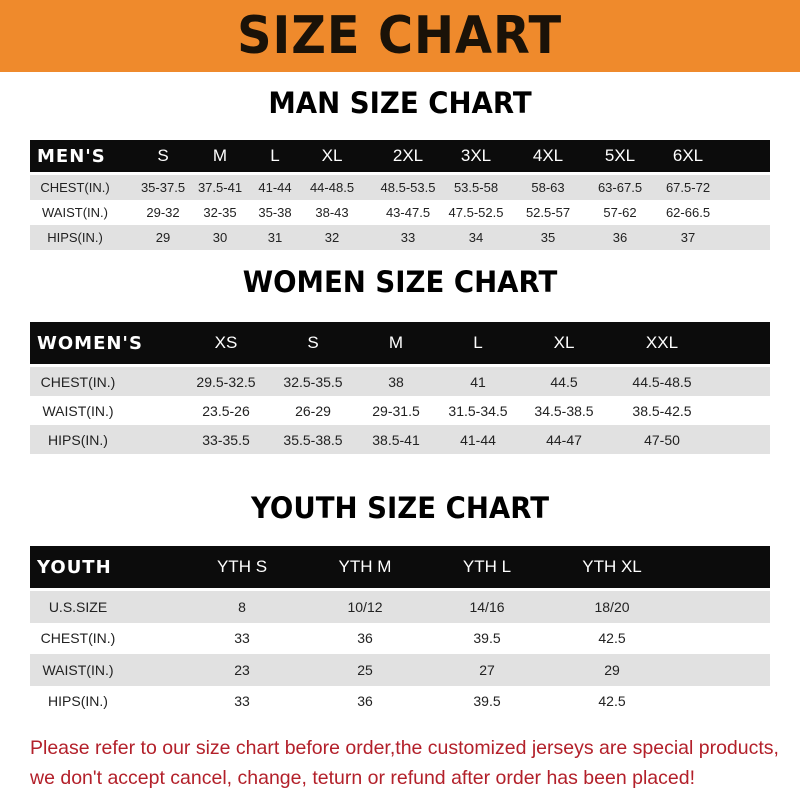 The height and width of the screenshot is (800, 800). I want to click on size-header: 2XL, so click(408, 155).